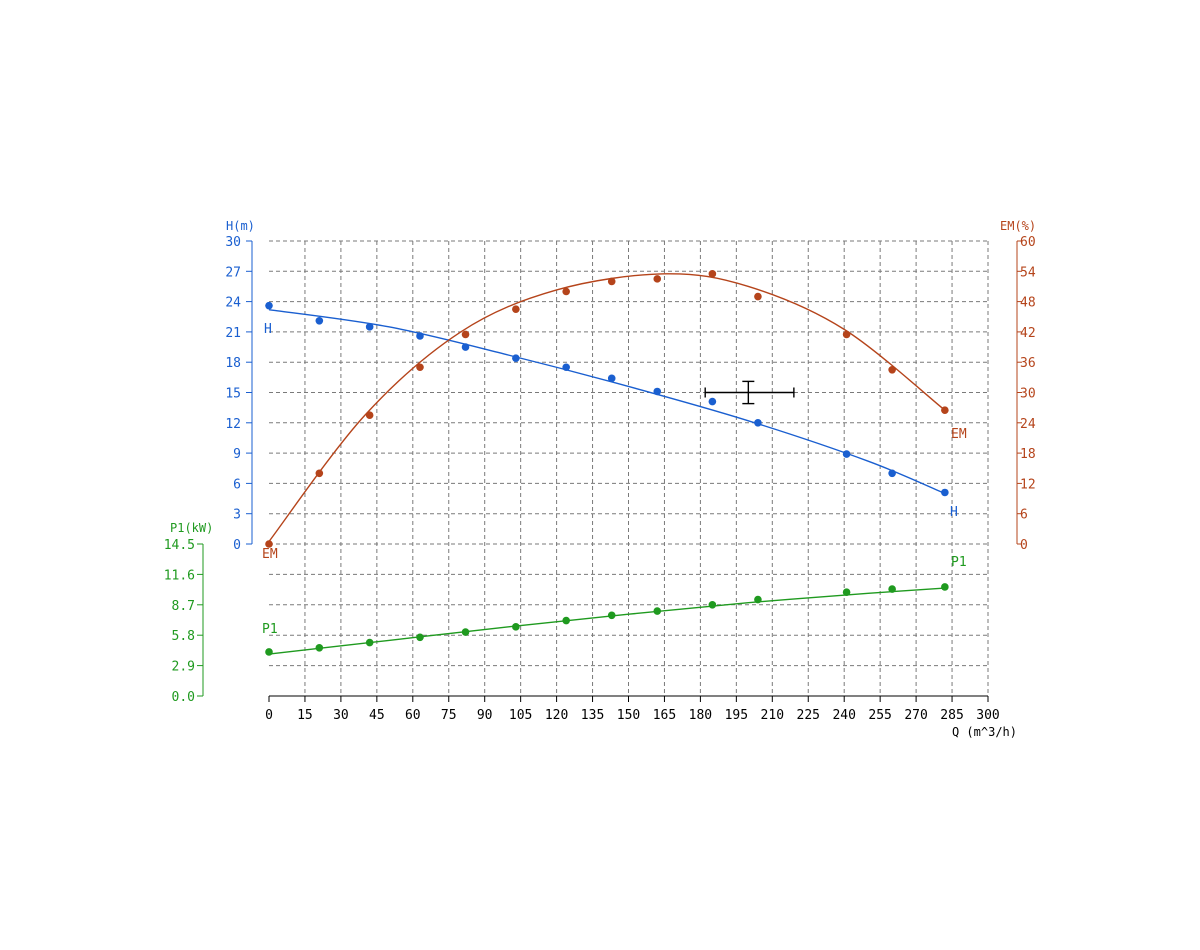  Describe the element at coordinates (628, 715) in the screenshot. I see `x-tick-label: 150` at that location.